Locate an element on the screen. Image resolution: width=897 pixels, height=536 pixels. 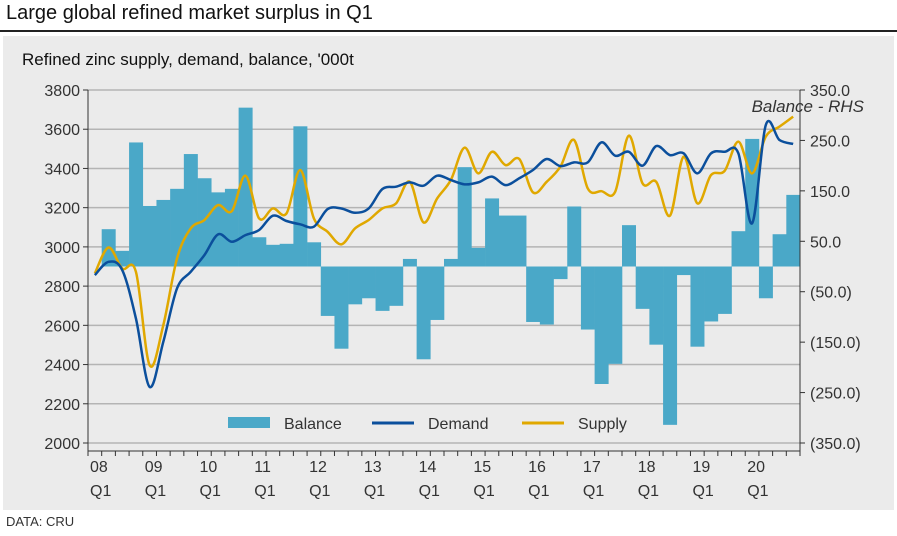
y-left-tick-label: 2000 is located at coordinates (62, 444).